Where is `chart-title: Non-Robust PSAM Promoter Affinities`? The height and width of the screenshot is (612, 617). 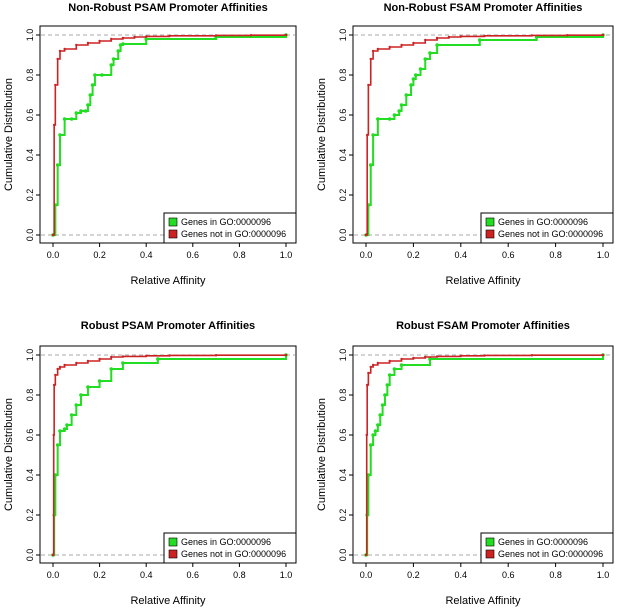
chart-title: Non-Robust PSAM Promoter Affinities is located at coordinates (167, 8).